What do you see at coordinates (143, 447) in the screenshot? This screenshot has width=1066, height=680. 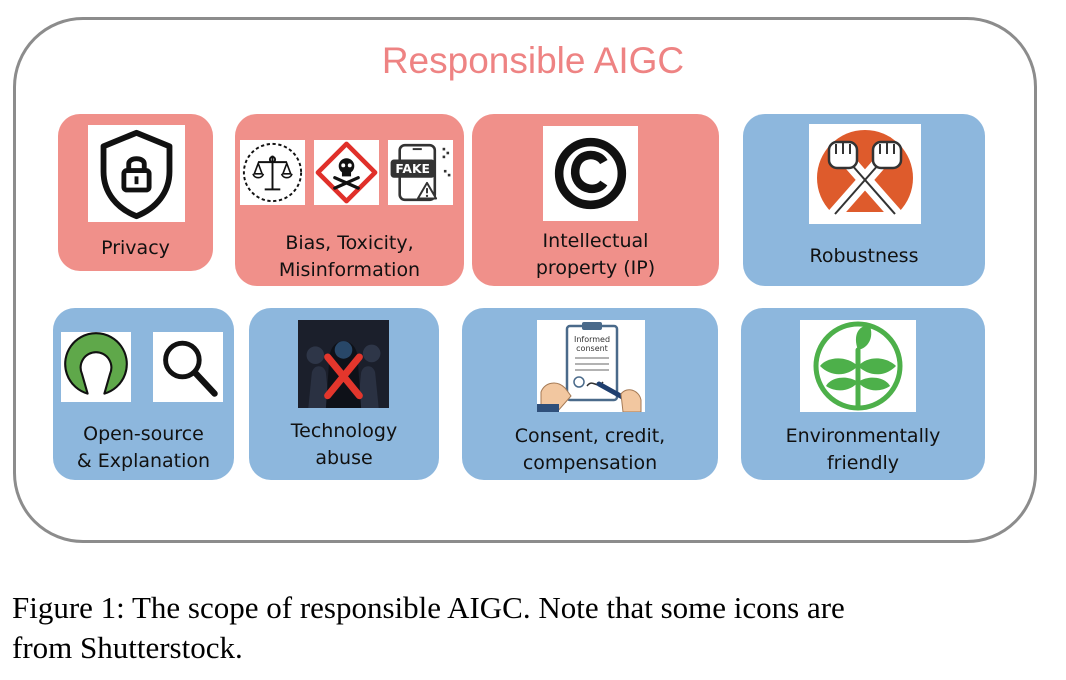 I see `card-label: Open-source & Explanation` at bounding box center [143, 447].